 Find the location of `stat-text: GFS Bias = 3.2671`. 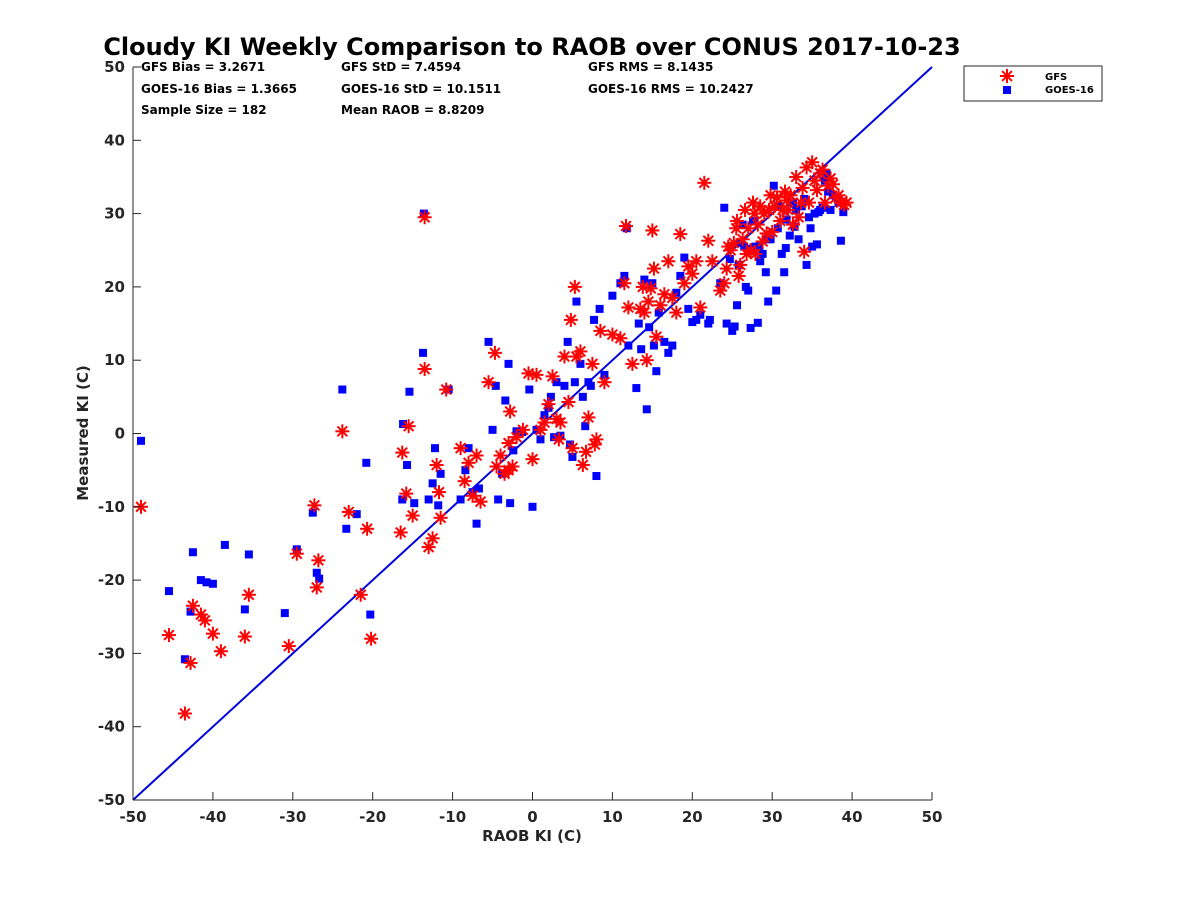

stat-text: GFS Bias = 3.2671 is located at coordinates (203, 67).